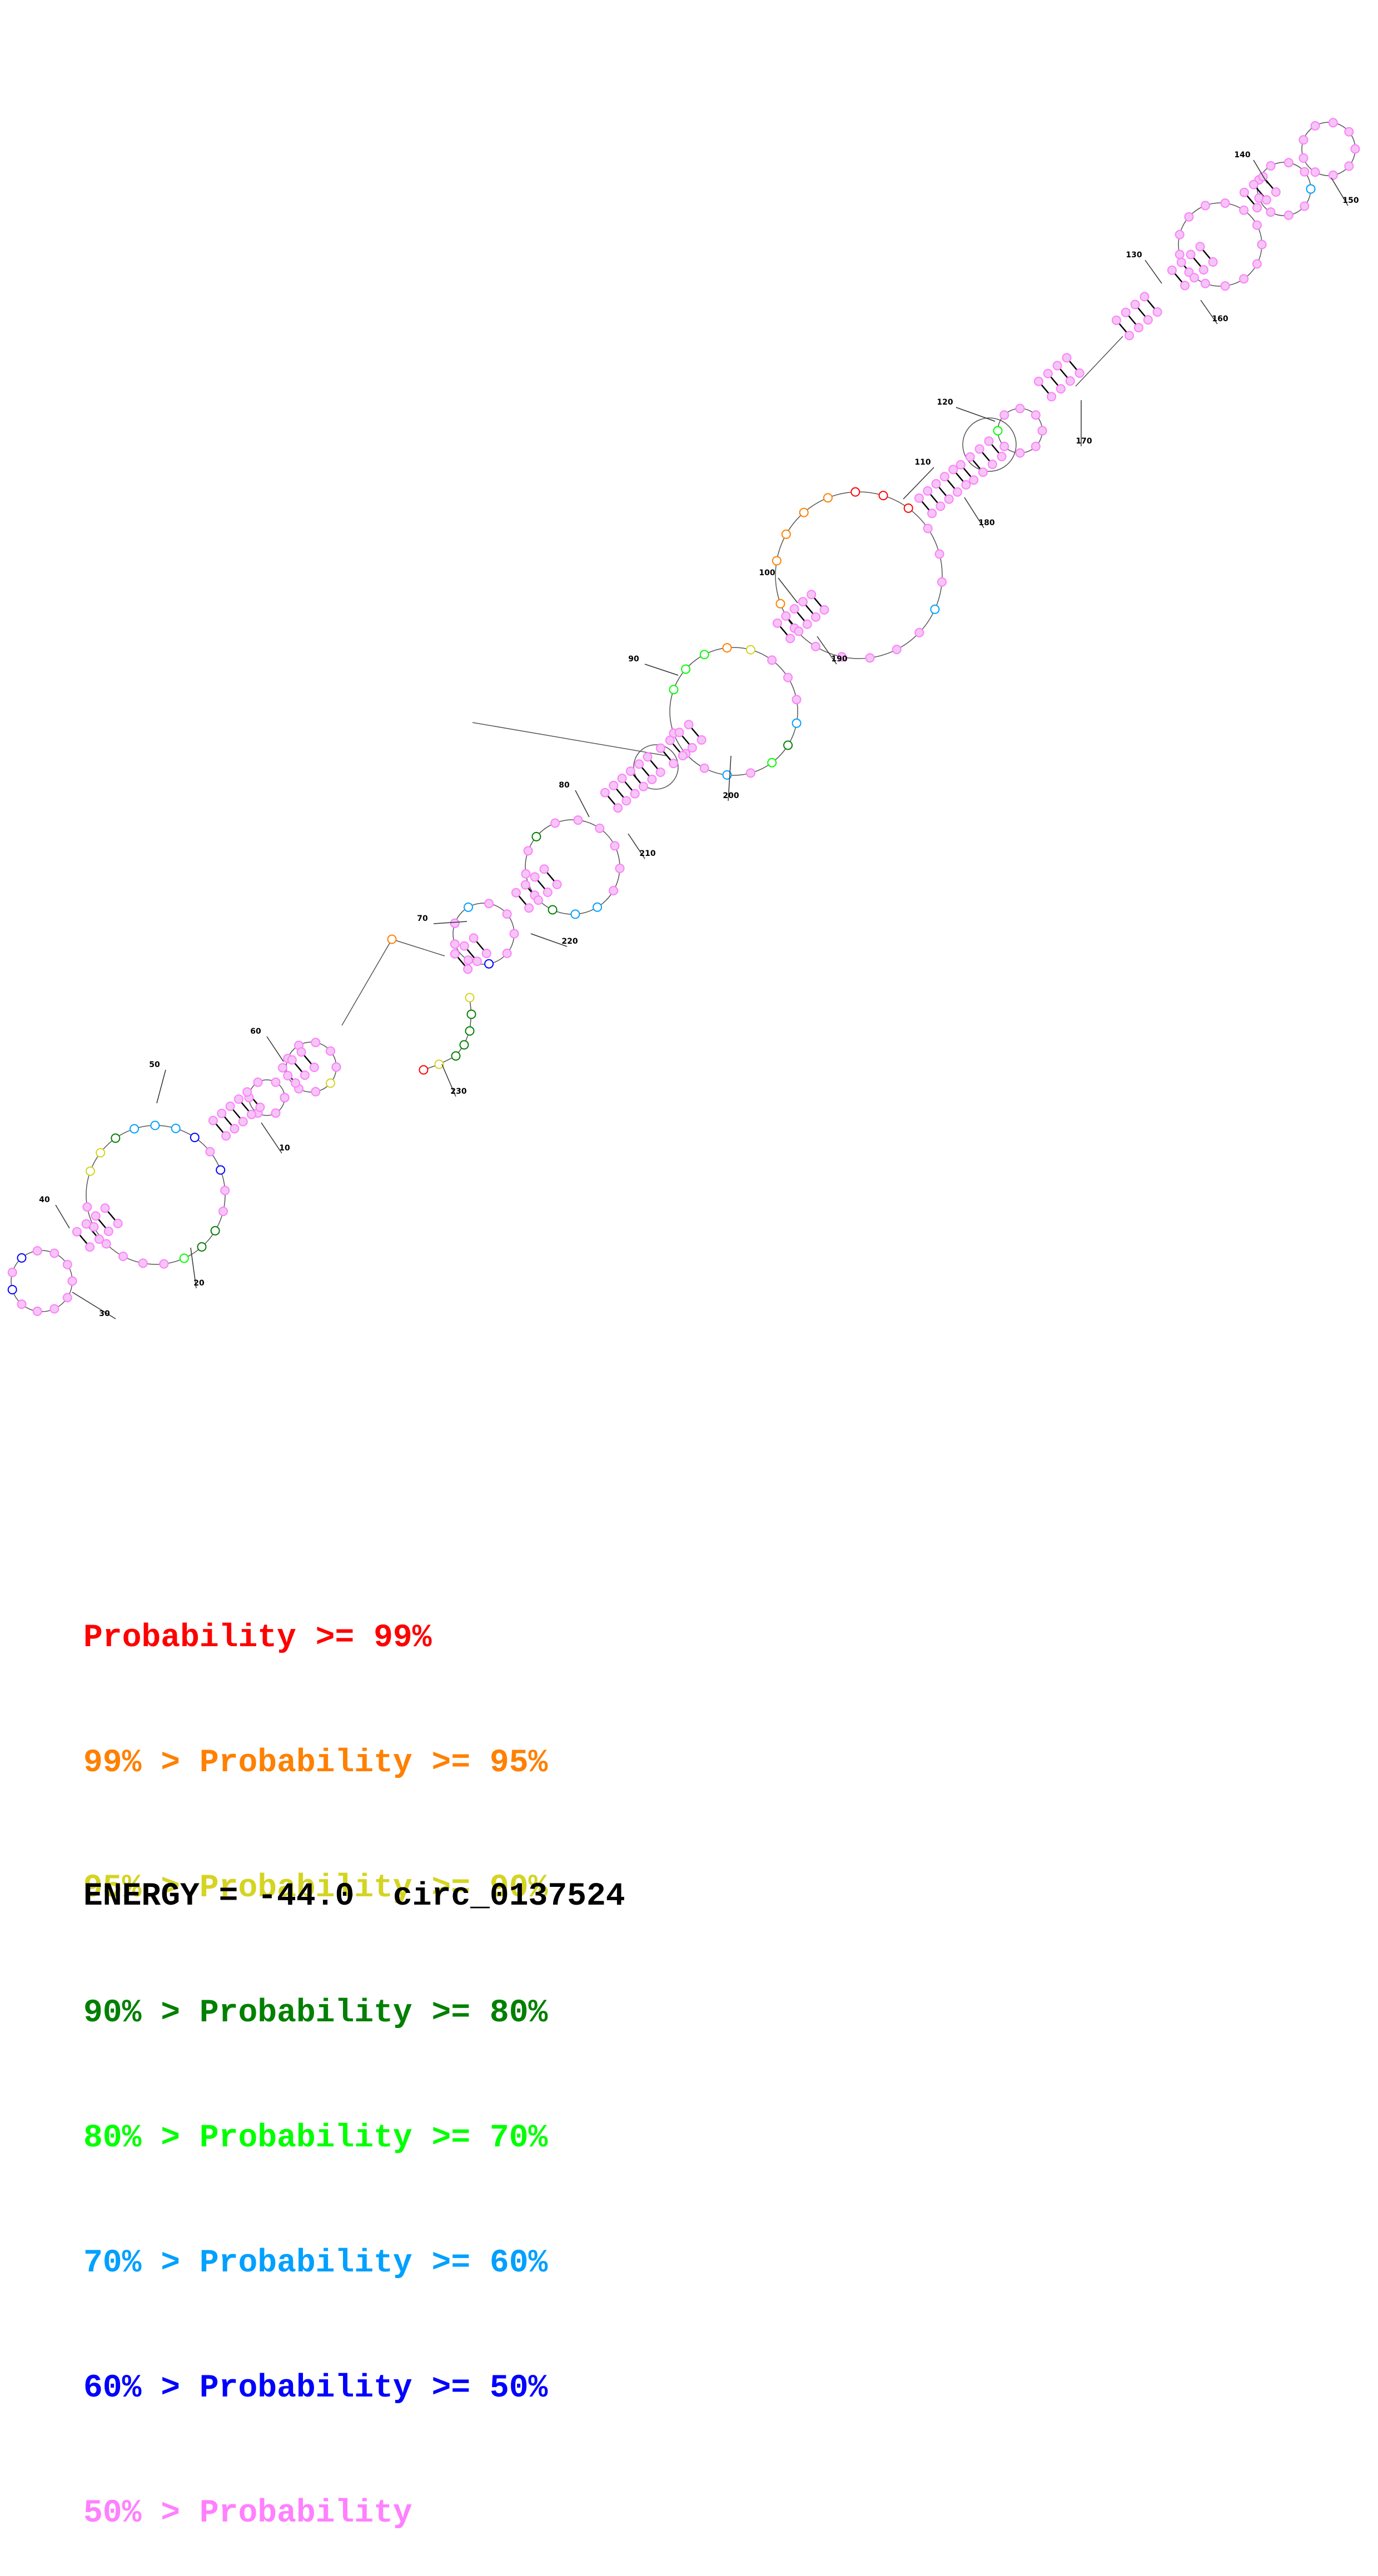 The height and width of the screenshot is (2576, 1378). I want to click on legend-row: 70% > Probability >= 60%, so click(315, 2263).